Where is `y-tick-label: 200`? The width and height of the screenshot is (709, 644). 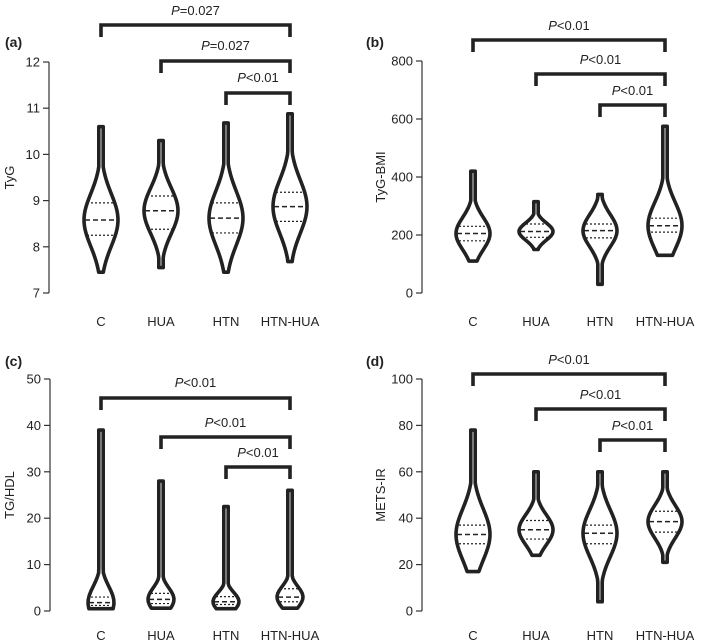 y-tick-label: 200 is located at coordinates (402, 235).